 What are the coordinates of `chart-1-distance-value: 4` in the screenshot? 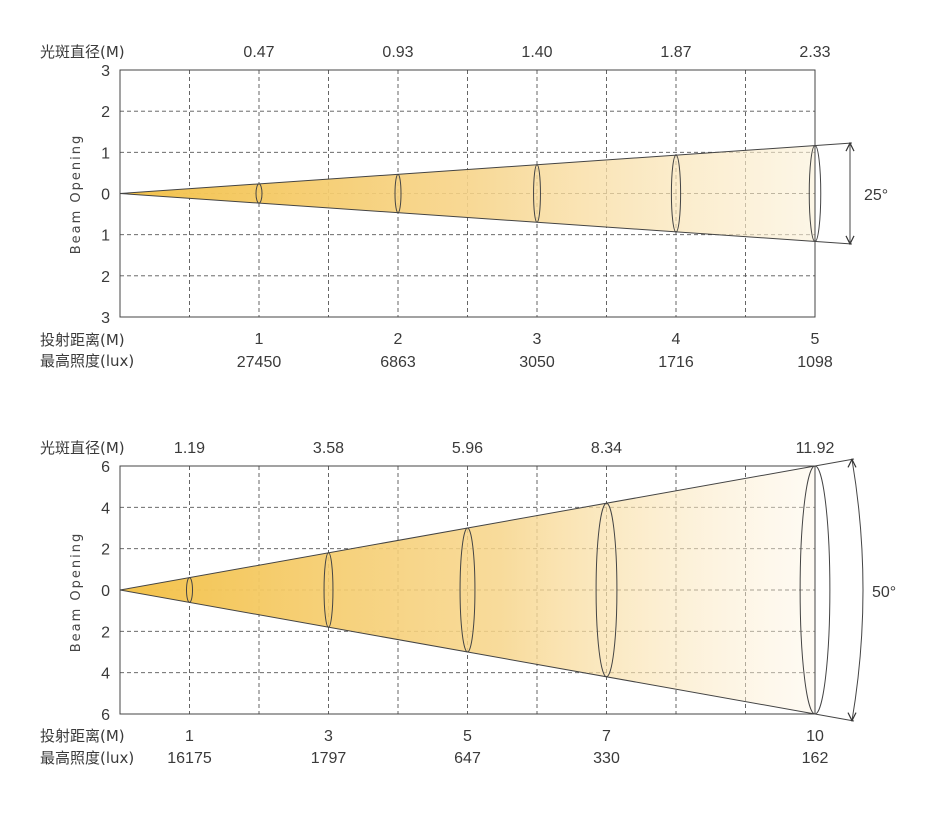 It's located at (676, 339).